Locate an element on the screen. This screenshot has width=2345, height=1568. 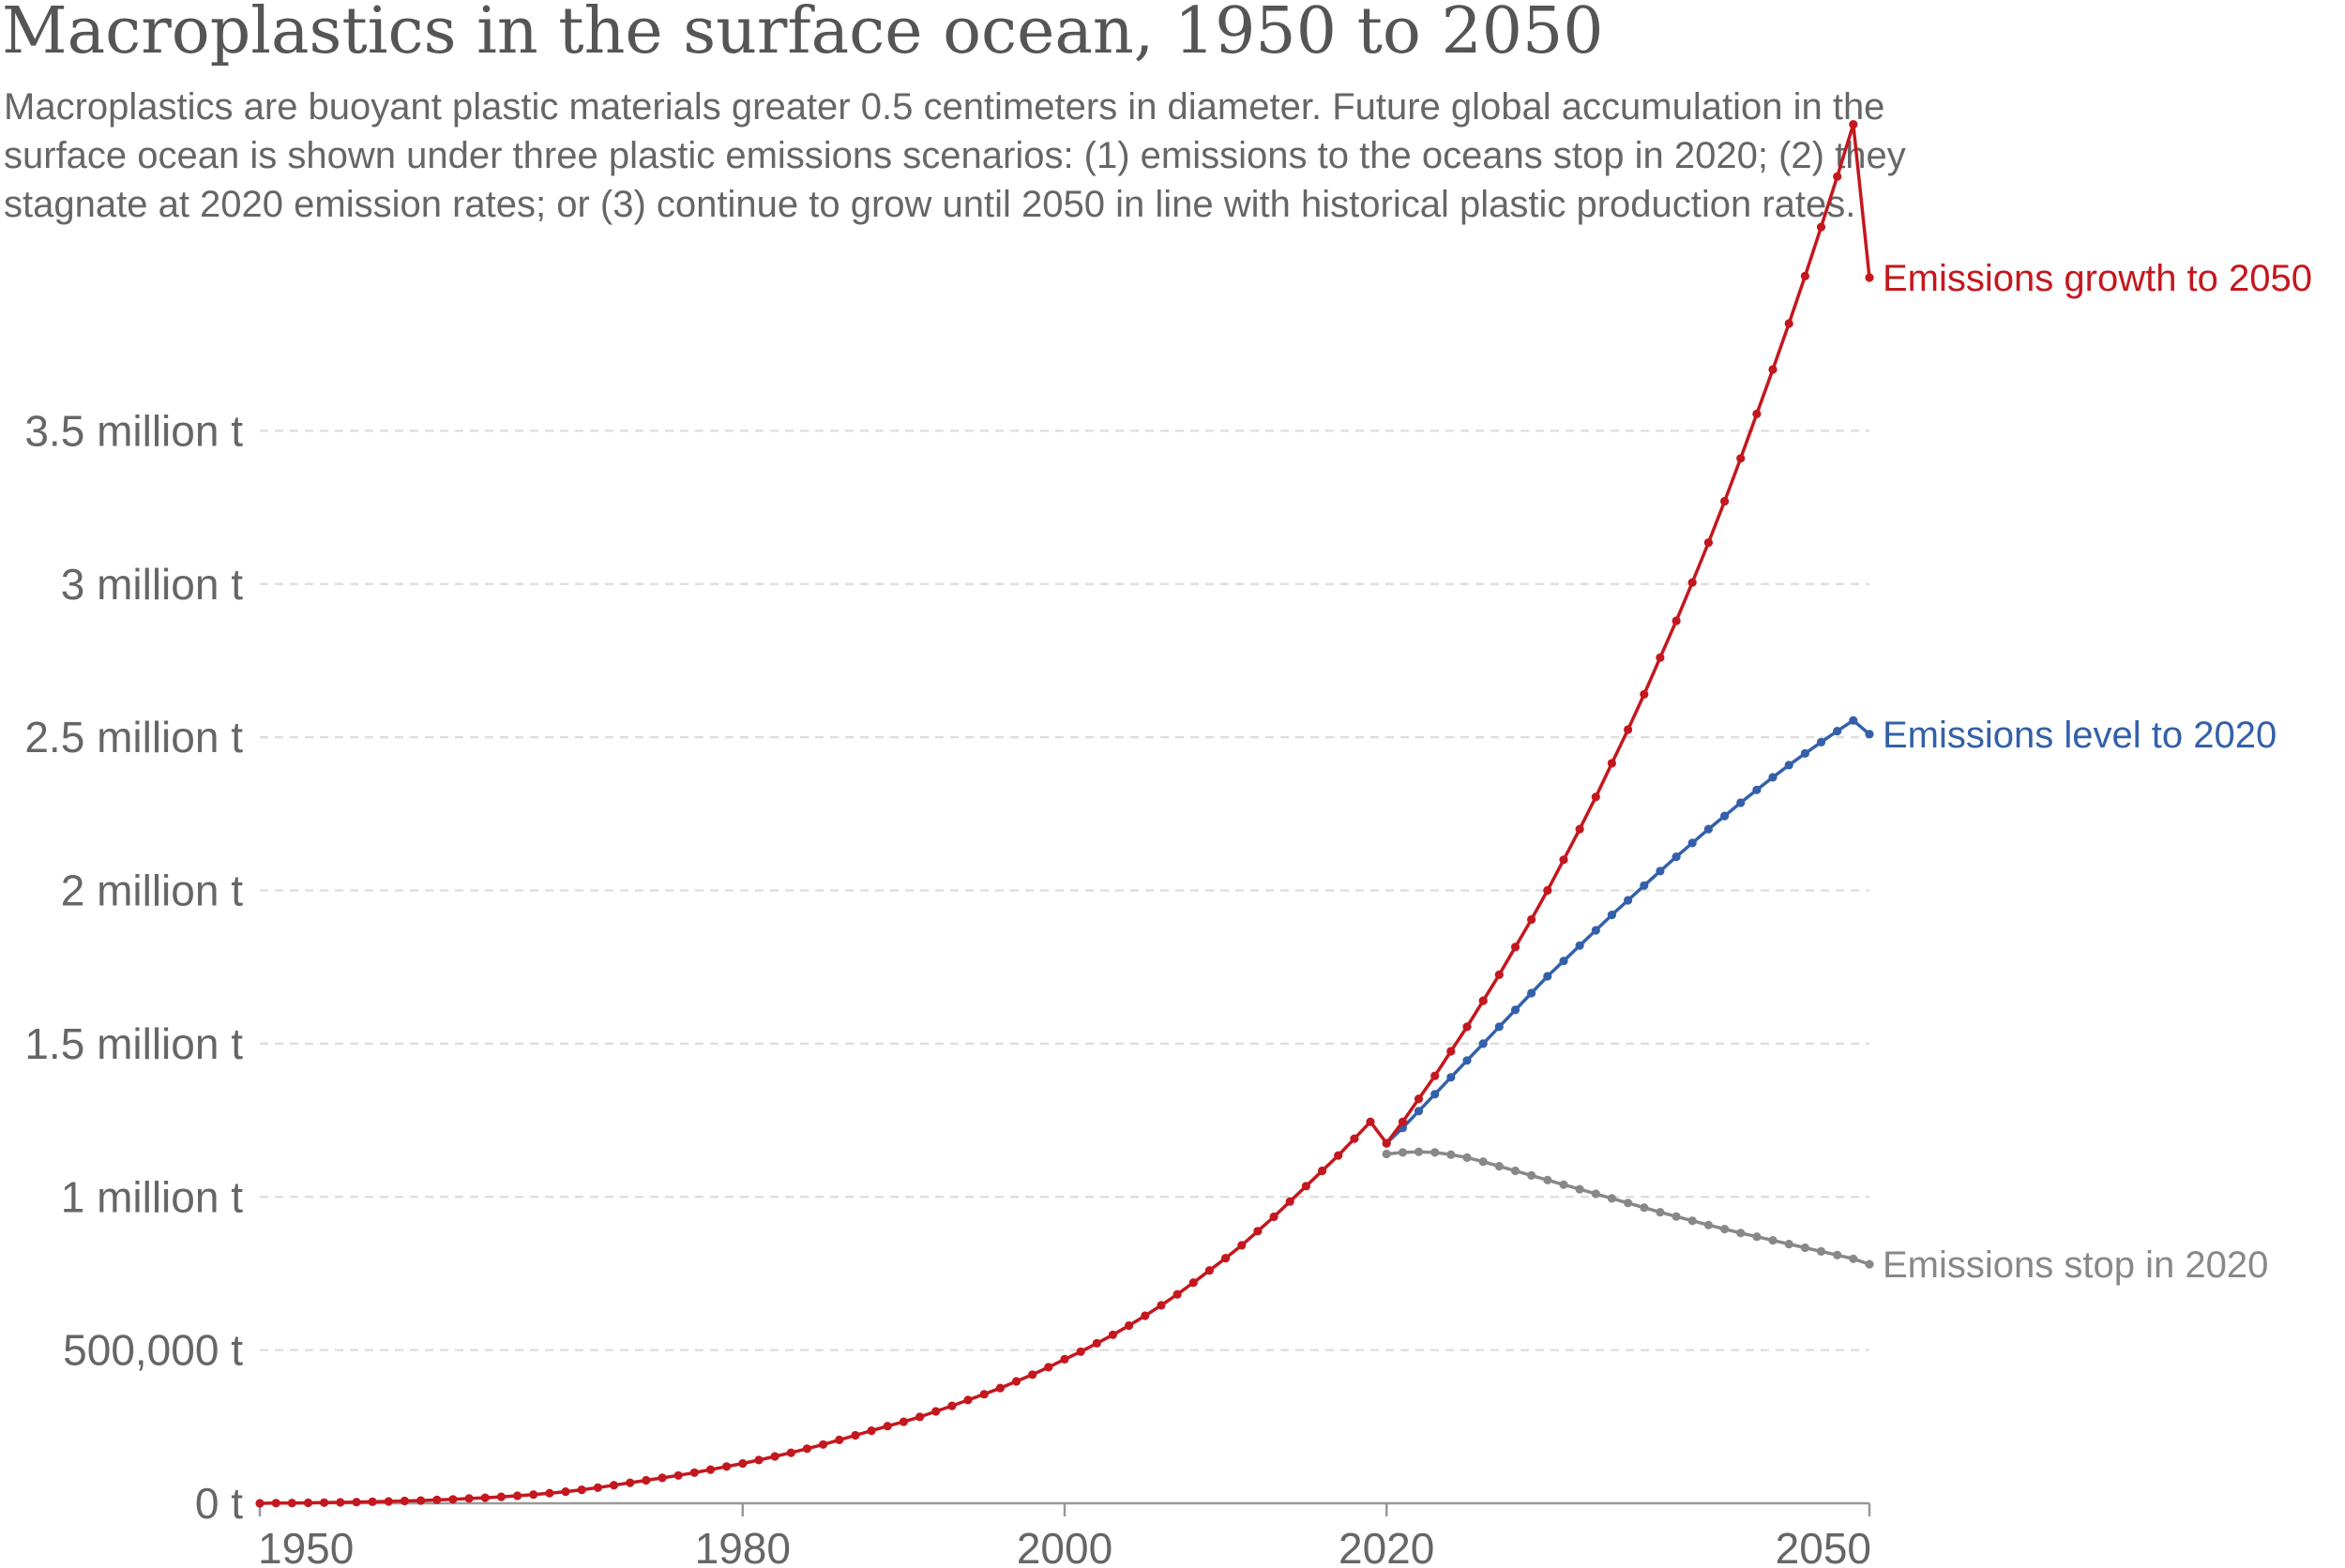
series-label: Emissions stop in 2020 is located at coordinates (2075, 1265).